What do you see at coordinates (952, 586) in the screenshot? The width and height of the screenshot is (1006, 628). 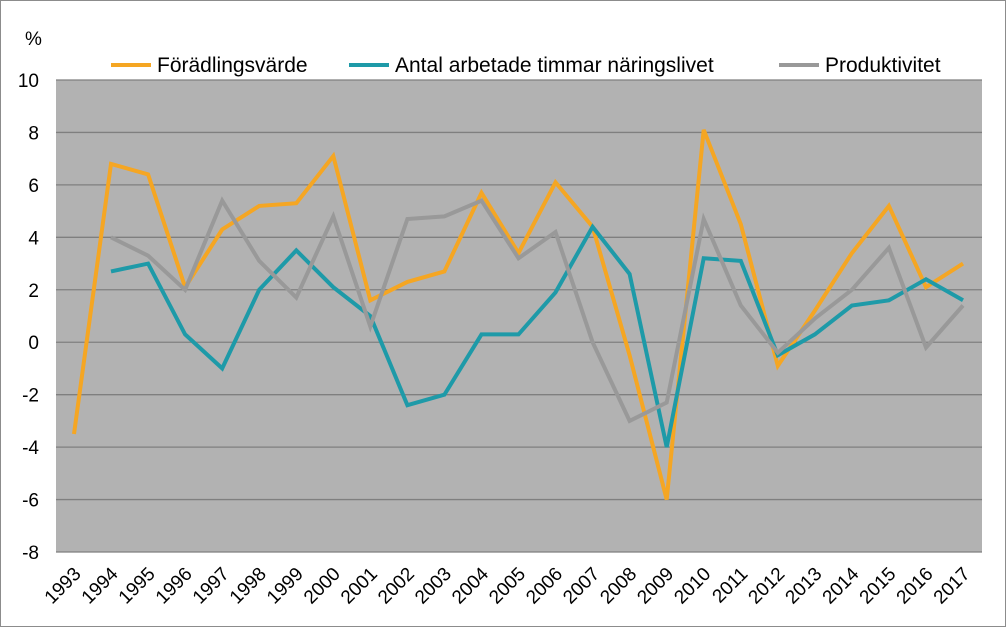 I see `x-tick-label: 2017` at bounding box center [952, 586].